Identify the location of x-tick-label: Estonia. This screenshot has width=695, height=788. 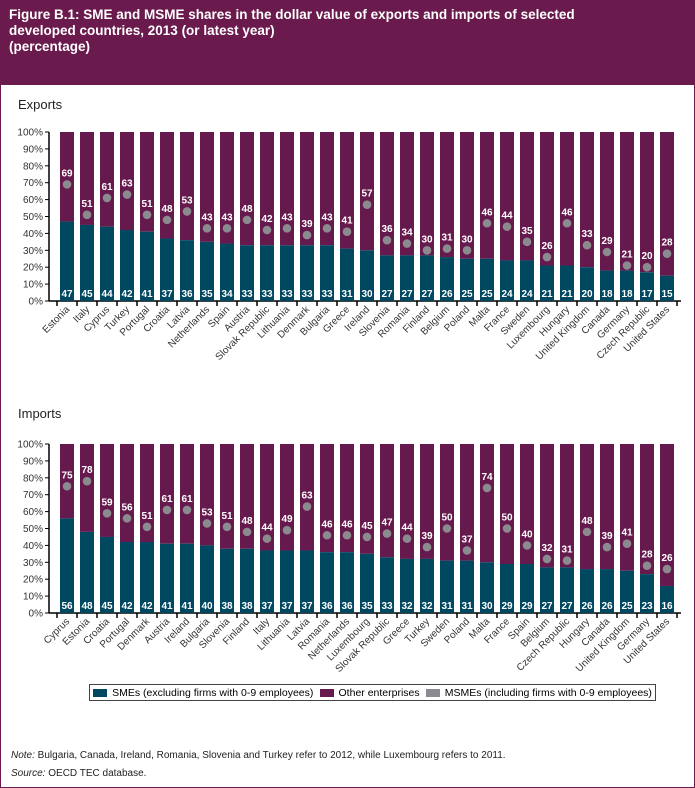
(57, 320).